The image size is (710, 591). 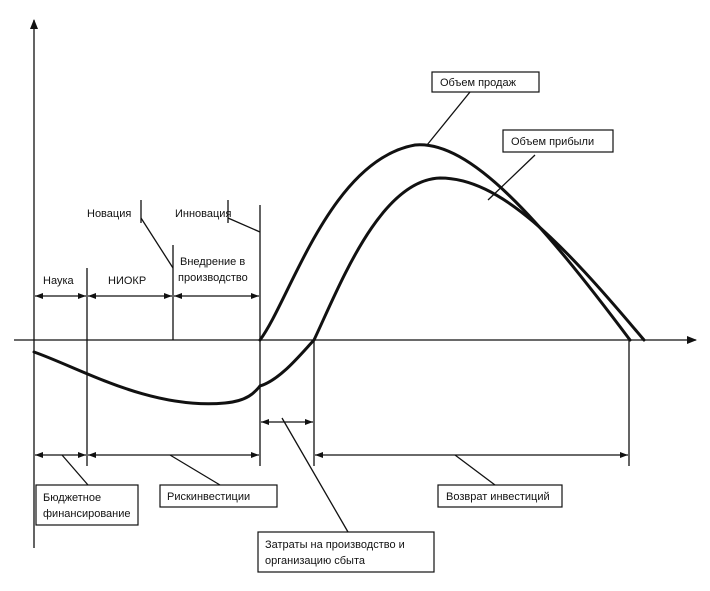 I want to click on costs-leader, so click(x=315, y=475).